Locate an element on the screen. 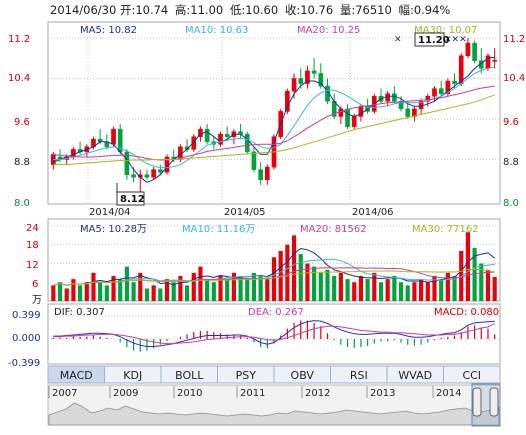  tab-obv: OBV is located at coordinates (302, 374).